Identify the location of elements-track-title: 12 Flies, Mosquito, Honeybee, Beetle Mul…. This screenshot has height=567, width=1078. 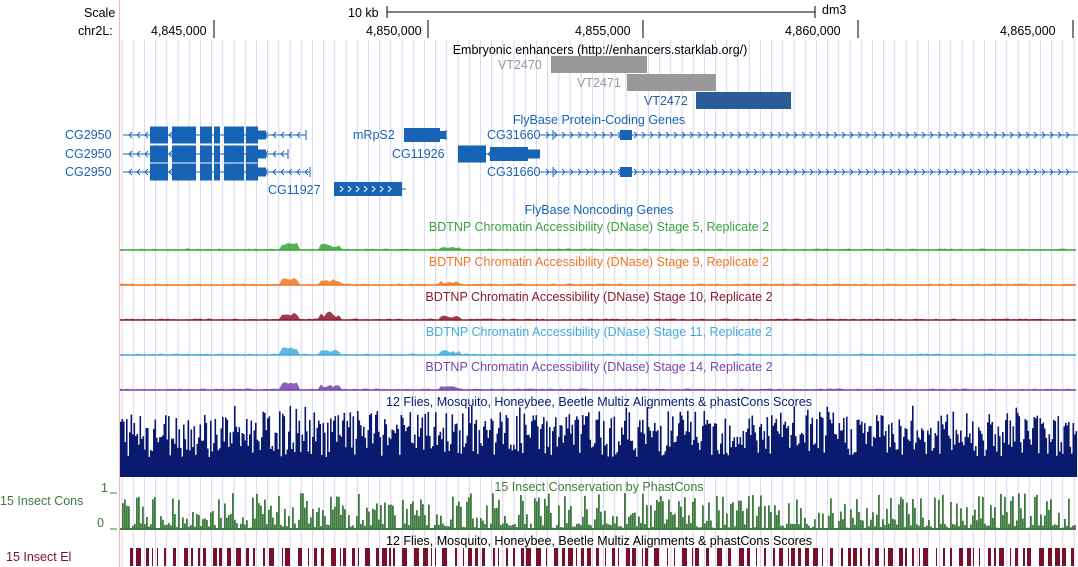
(599, 541).